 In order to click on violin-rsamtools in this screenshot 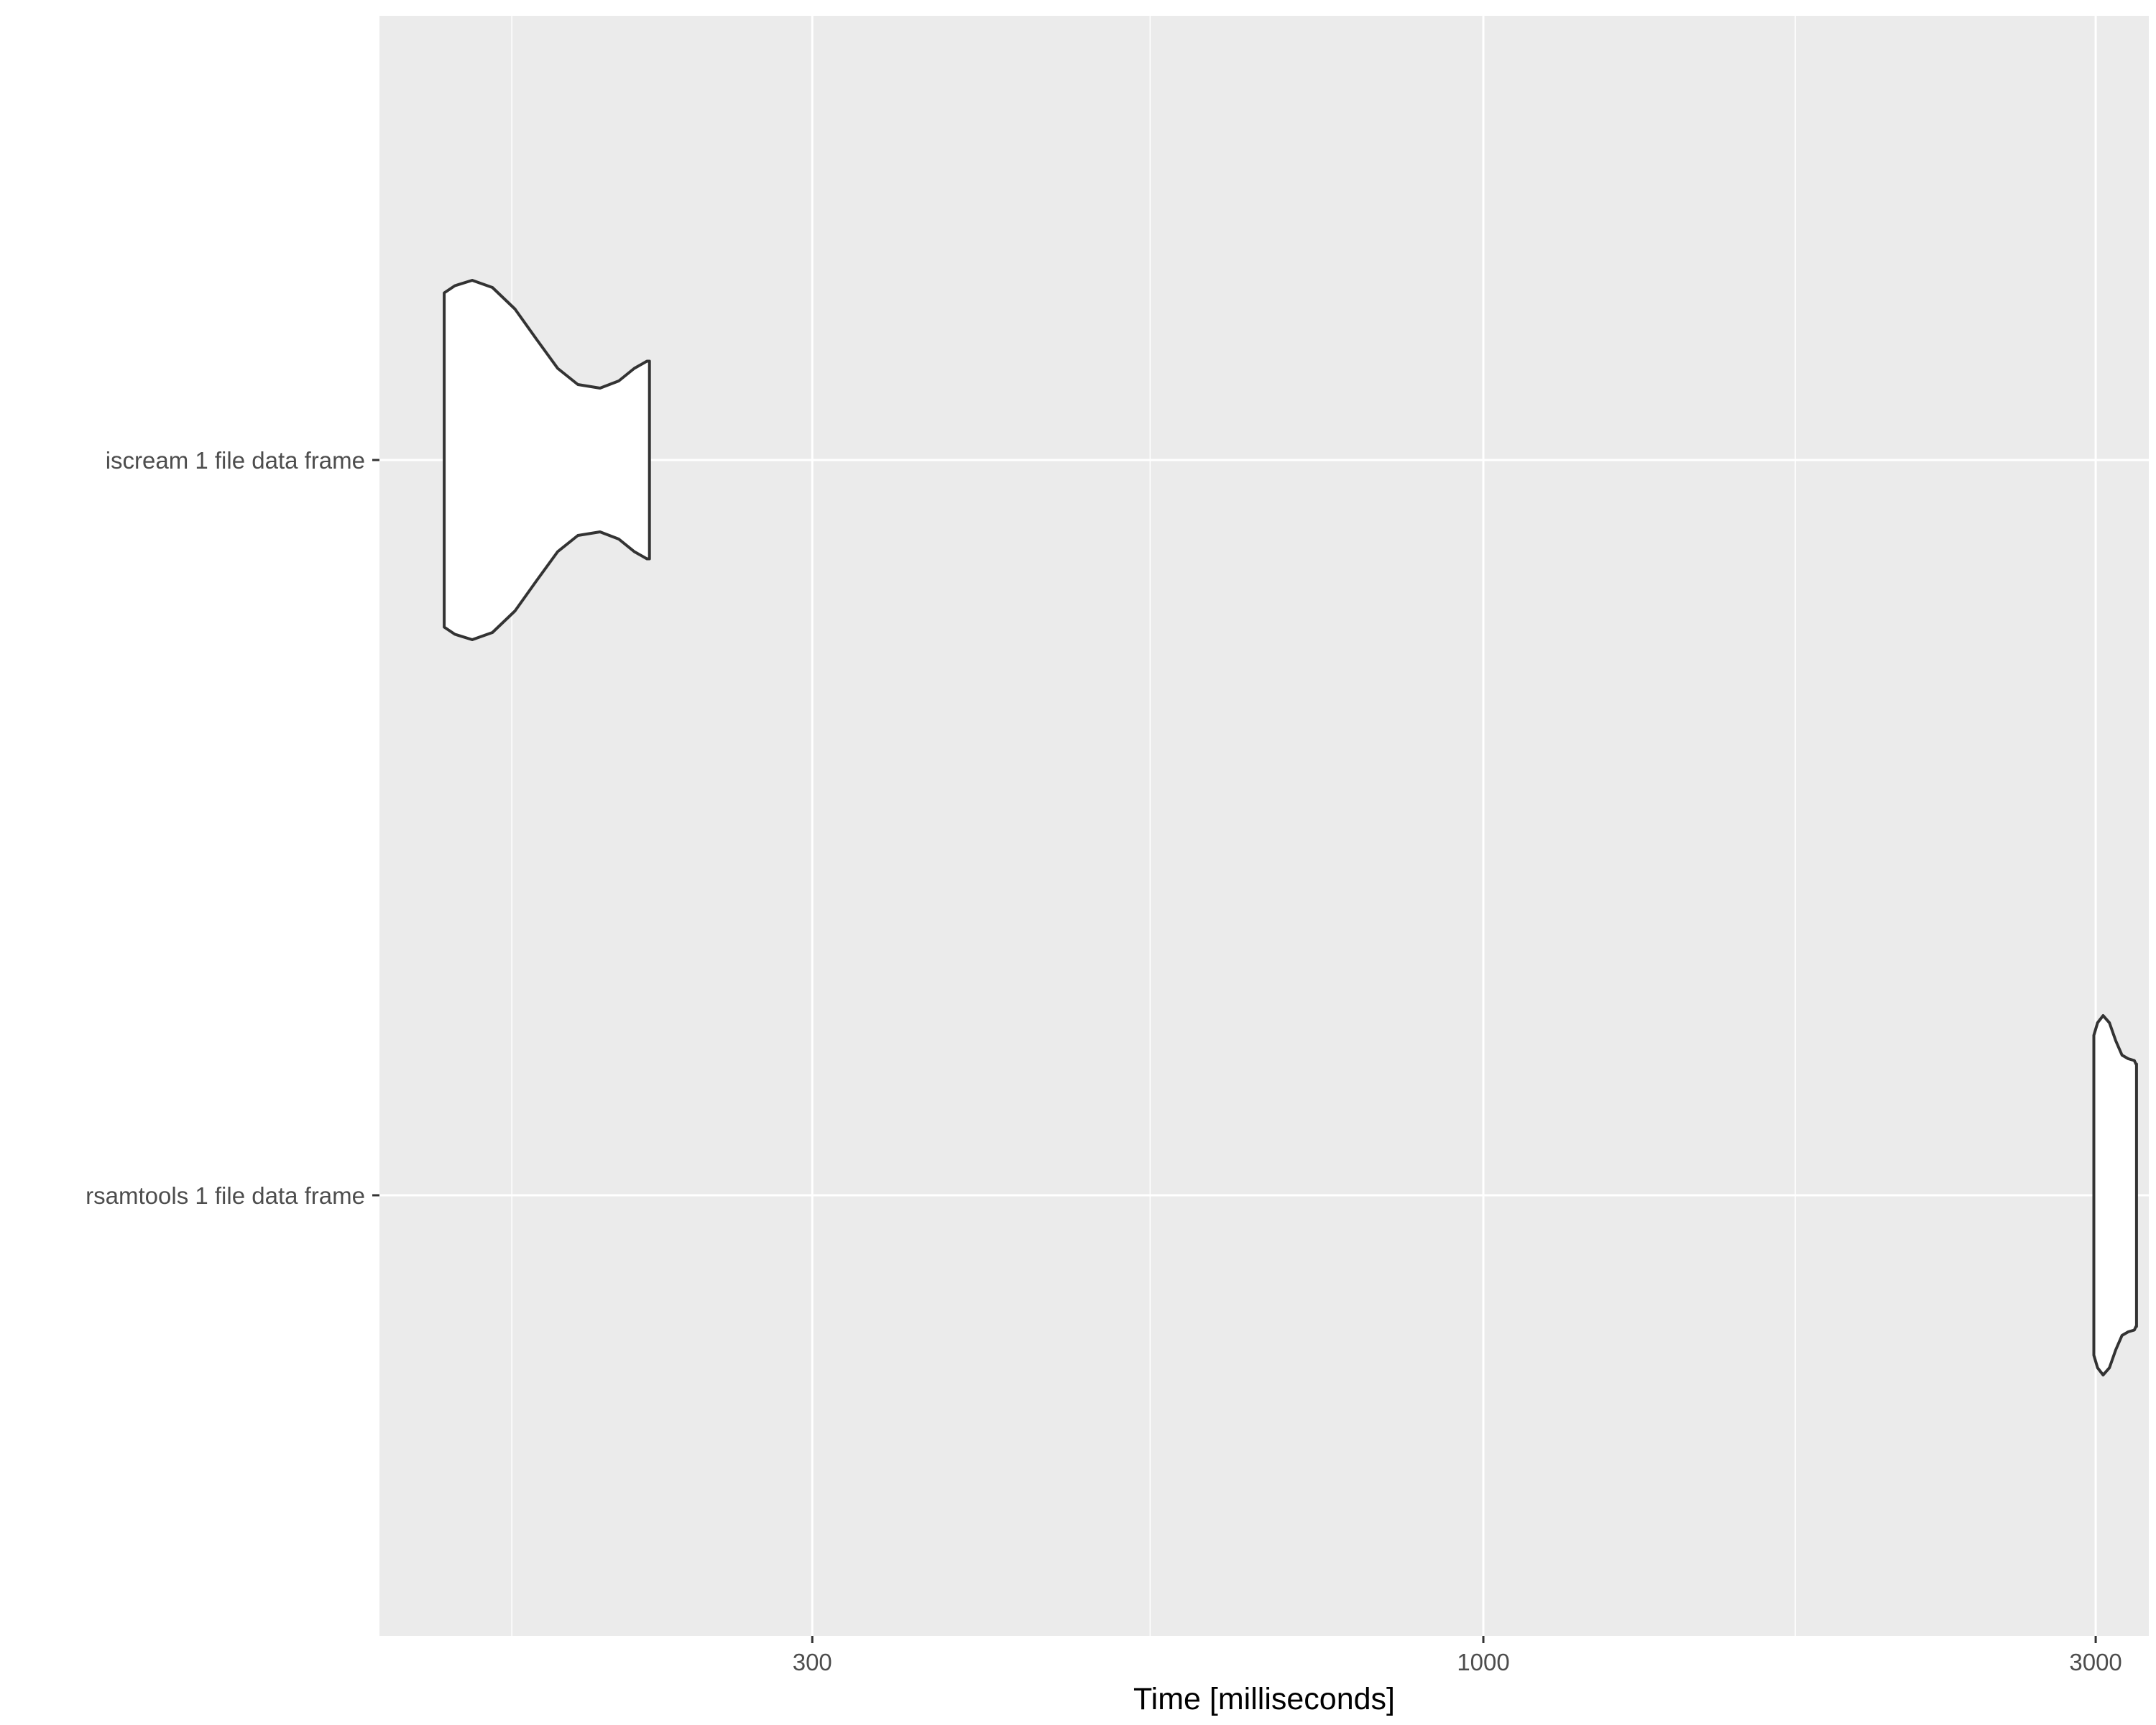, I will do `click(2115, 1195)`.